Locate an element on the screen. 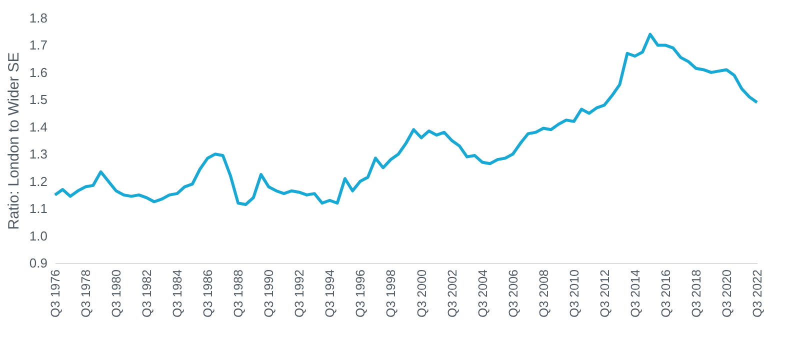 The width and height of the screenshot is (800, 338). x-tick-label: Q3 2004 is located at coordinates (483, 293).